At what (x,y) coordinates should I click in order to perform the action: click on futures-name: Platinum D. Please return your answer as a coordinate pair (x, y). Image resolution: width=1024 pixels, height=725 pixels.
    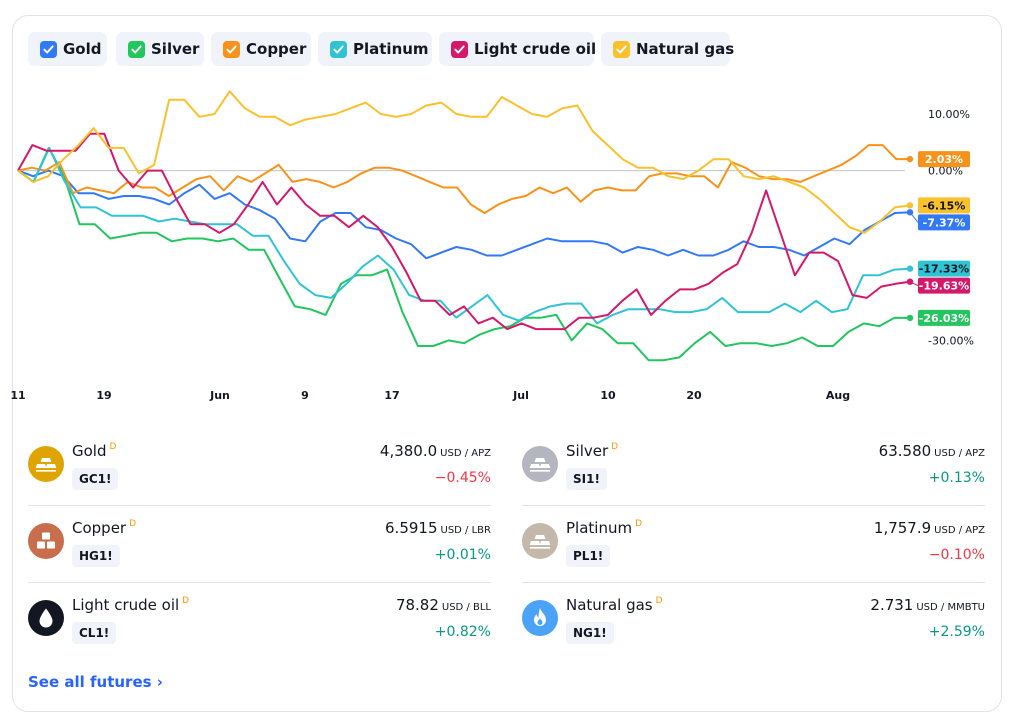
    Looking at the image, I should click on (604, 528).